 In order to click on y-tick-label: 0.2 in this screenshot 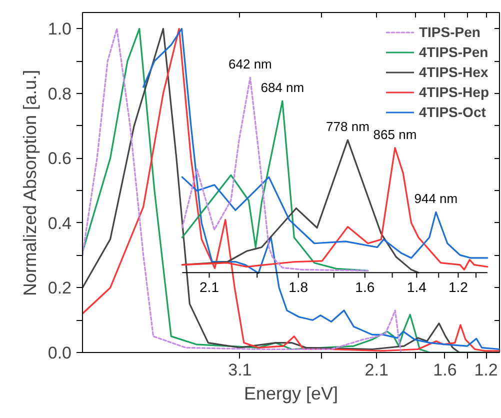, I will do `click(60, 288)`.